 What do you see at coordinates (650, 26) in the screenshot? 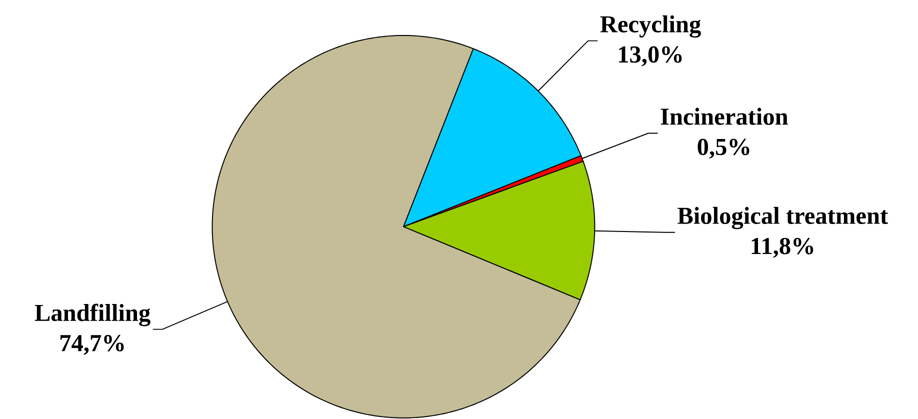
I see `slice-label: Recycling` at bounding box center [650, 26].